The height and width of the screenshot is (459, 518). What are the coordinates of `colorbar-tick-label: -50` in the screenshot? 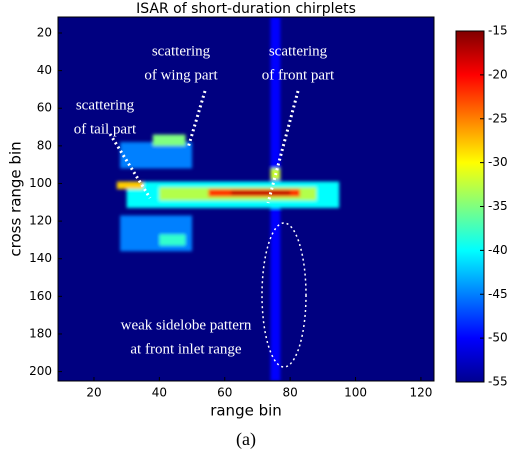 It's located at (498, 338).